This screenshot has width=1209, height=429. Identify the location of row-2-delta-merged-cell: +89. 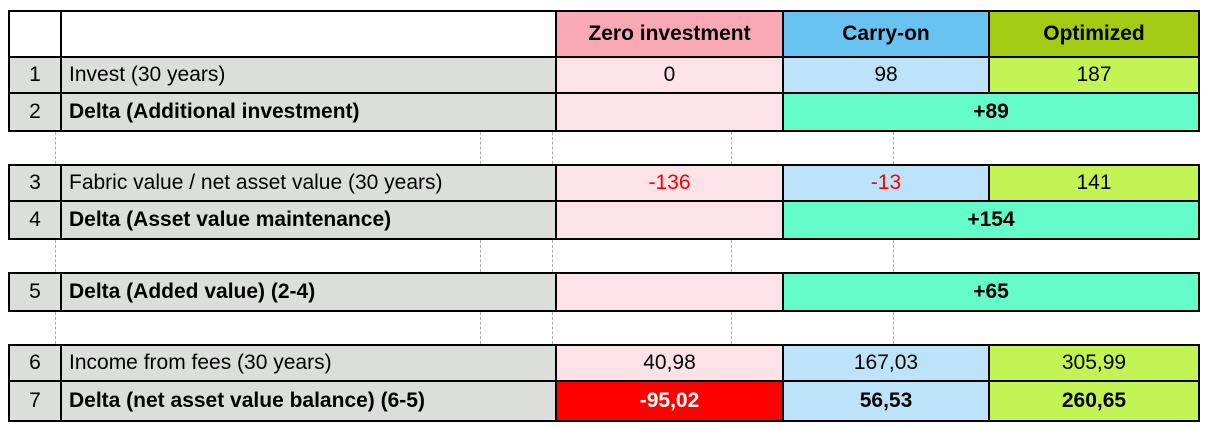
(991, 112).